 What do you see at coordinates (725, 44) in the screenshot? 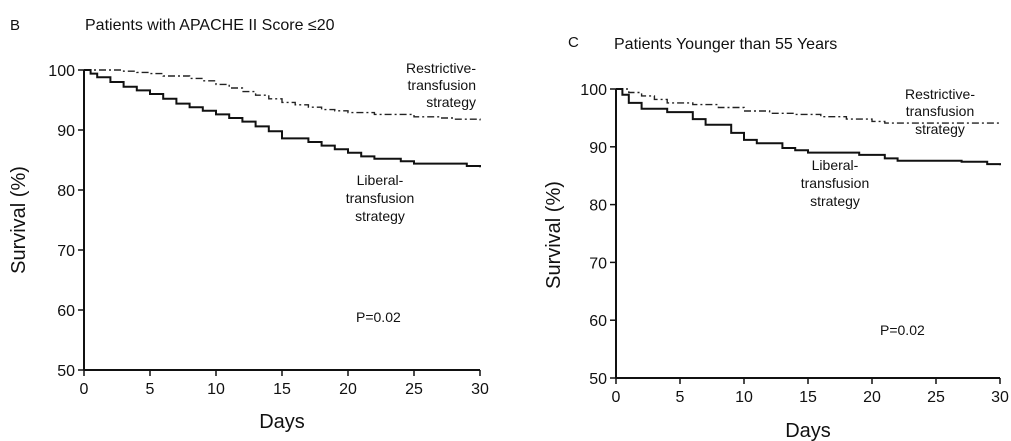
I see `chart-title: Patients Younger than 55 Years` at bounding box center [725, 44].